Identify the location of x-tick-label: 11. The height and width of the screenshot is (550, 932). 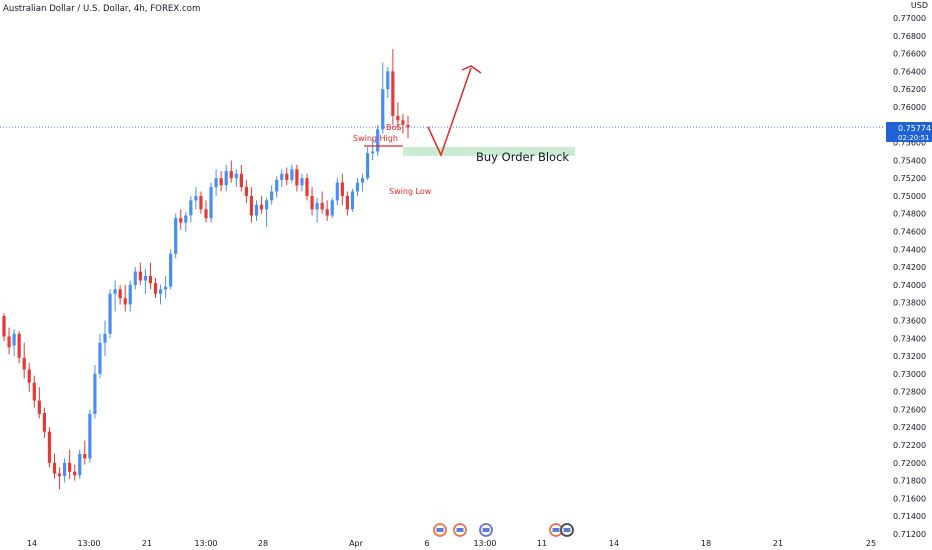
(542, 543).